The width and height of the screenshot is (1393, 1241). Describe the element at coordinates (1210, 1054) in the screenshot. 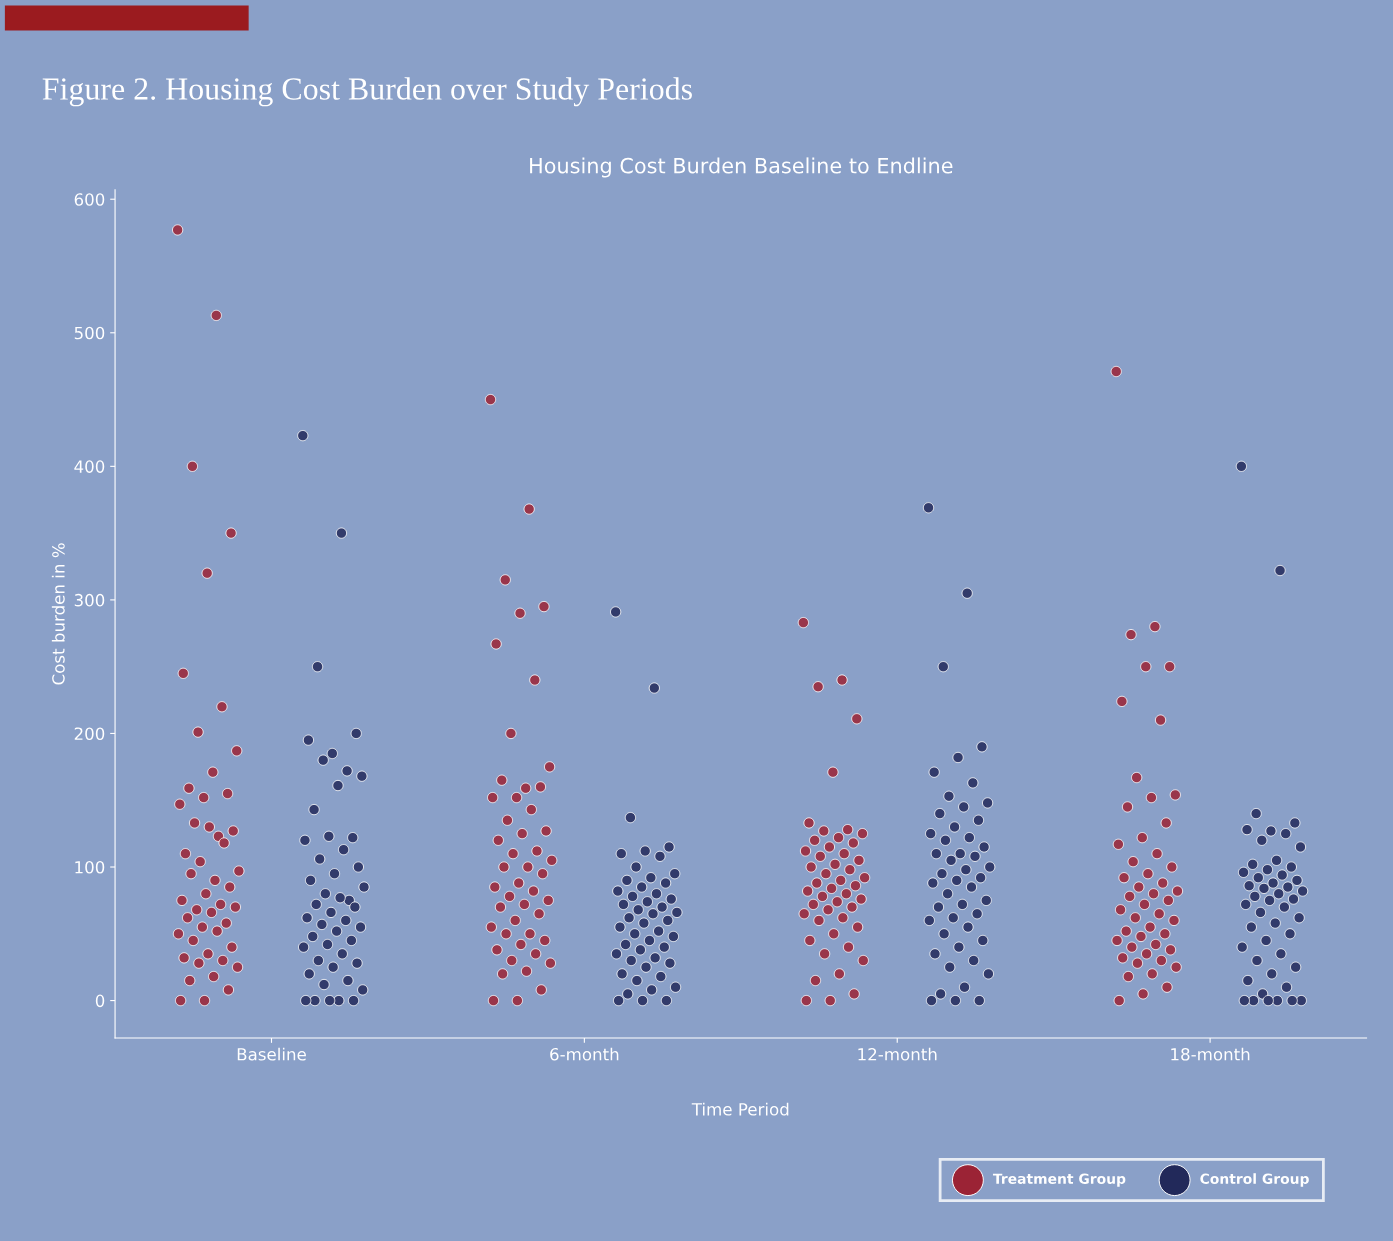

I see `x-tick-label: 18-month` at that location.